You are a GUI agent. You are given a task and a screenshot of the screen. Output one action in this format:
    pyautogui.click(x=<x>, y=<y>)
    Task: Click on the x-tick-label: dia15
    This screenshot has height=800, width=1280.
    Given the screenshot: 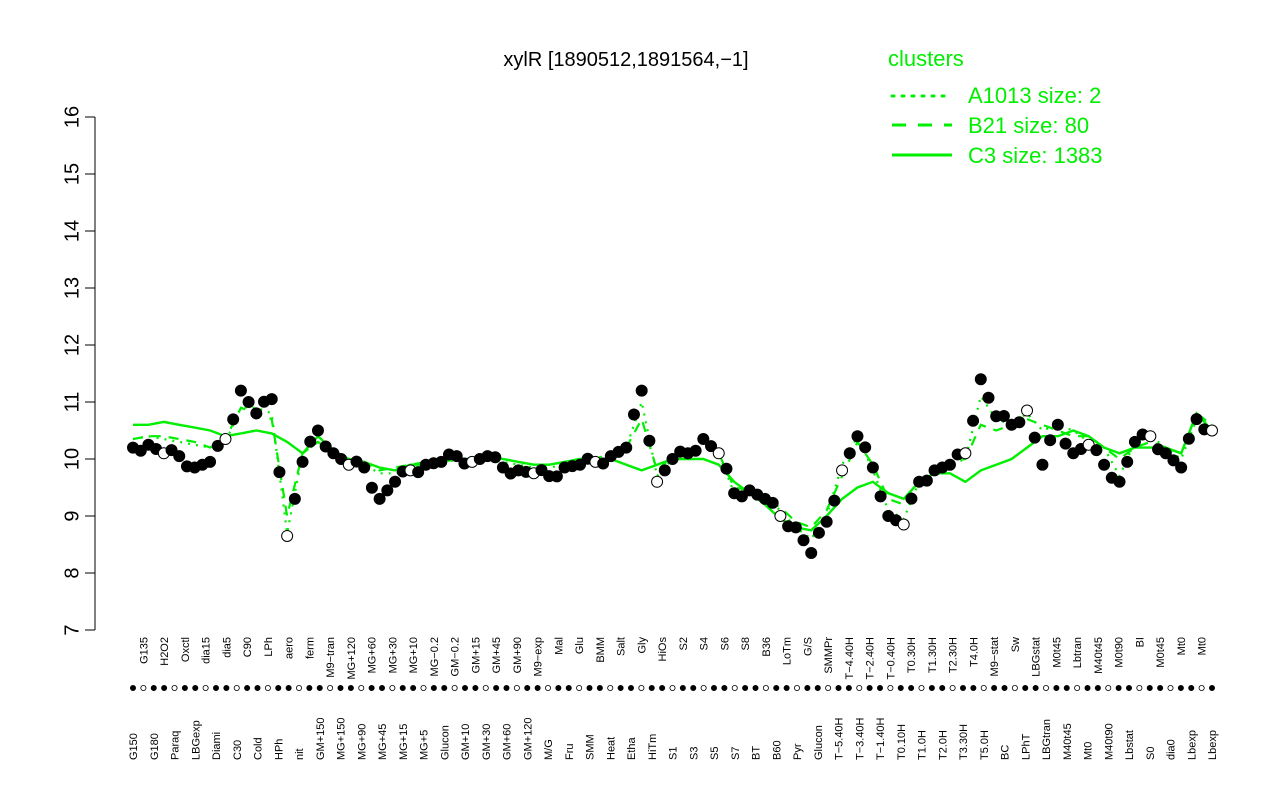 What is the action you would take?
    pyautogui.click(x=207, y=650)
    